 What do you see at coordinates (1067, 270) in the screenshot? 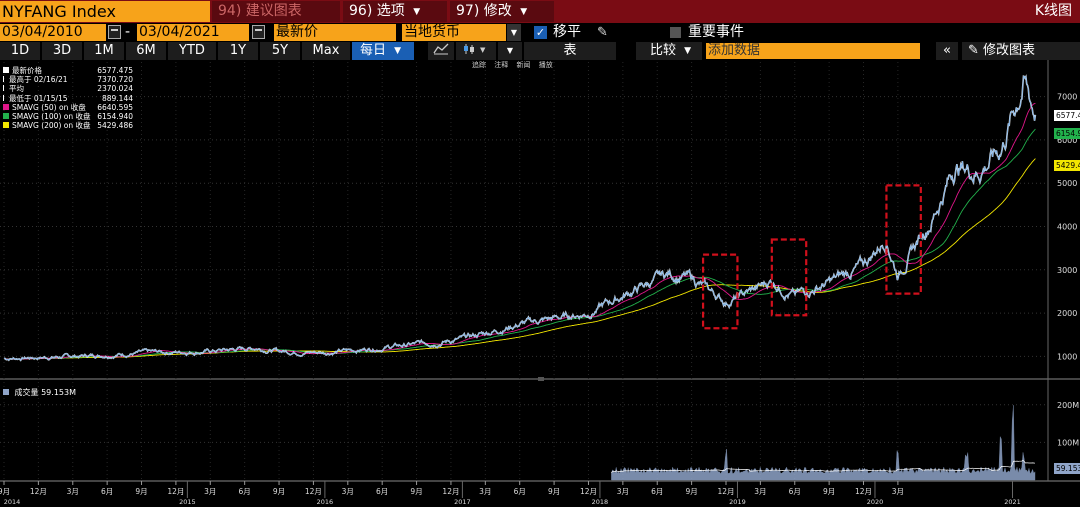
I see `y-tick-label: 3000` at bounding box center [1067, 270].